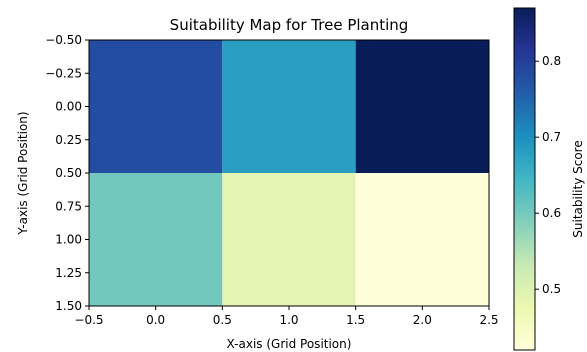 This screenshot has width=587, height=352. I want to click on y-tick-label: 0.75, so click(68, 206).